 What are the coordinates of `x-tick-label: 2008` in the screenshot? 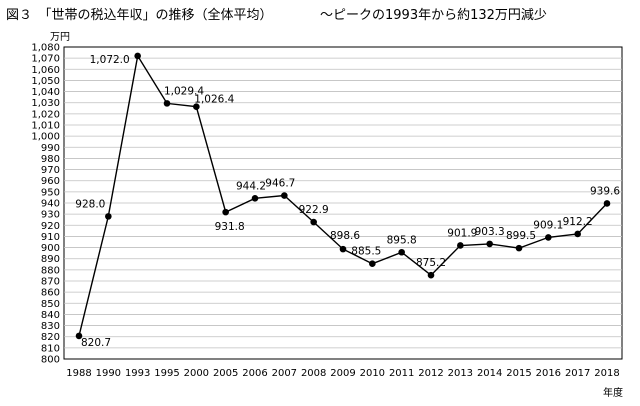 It's located at (313, 373).